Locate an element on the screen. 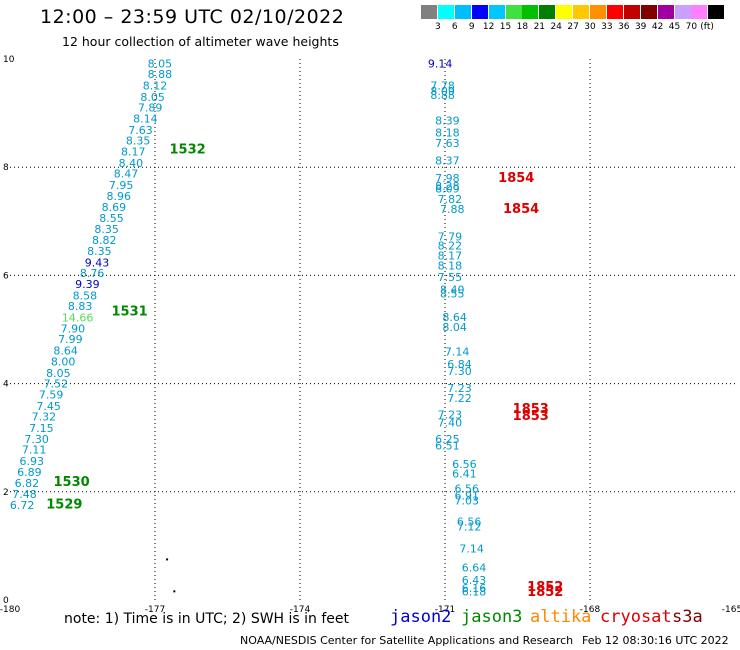 The width and height of the screenshot is (740, 650). pass-time-label: 1853 is located at coordinates (531, 409).